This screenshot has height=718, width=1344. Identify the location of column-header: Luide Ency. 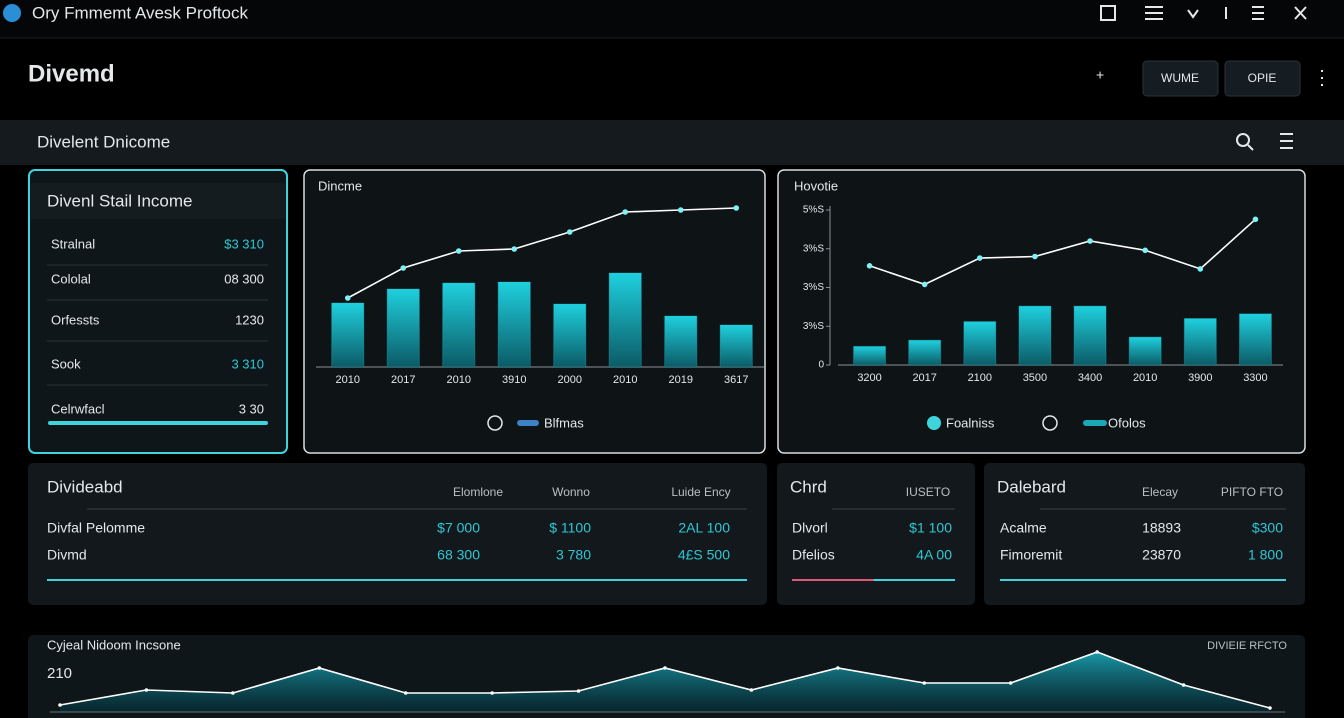
(700, 492).